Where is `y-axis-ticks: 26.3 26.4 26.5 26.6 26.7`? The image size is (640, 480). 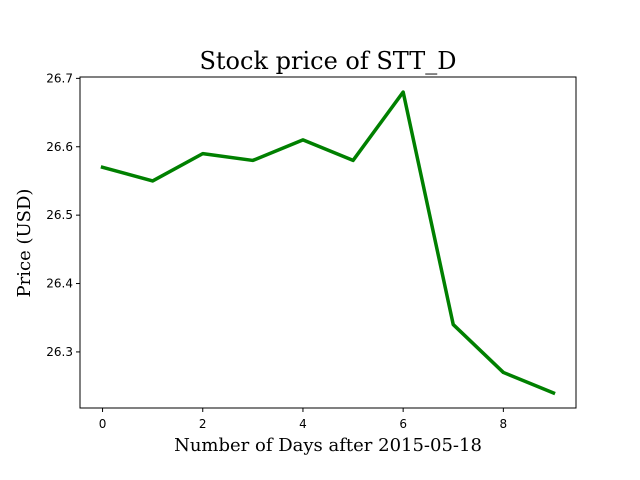 y-axis-ticks: 26.3 26.4 26.5 26.6 26.7 is located at coordinates (63, 215).